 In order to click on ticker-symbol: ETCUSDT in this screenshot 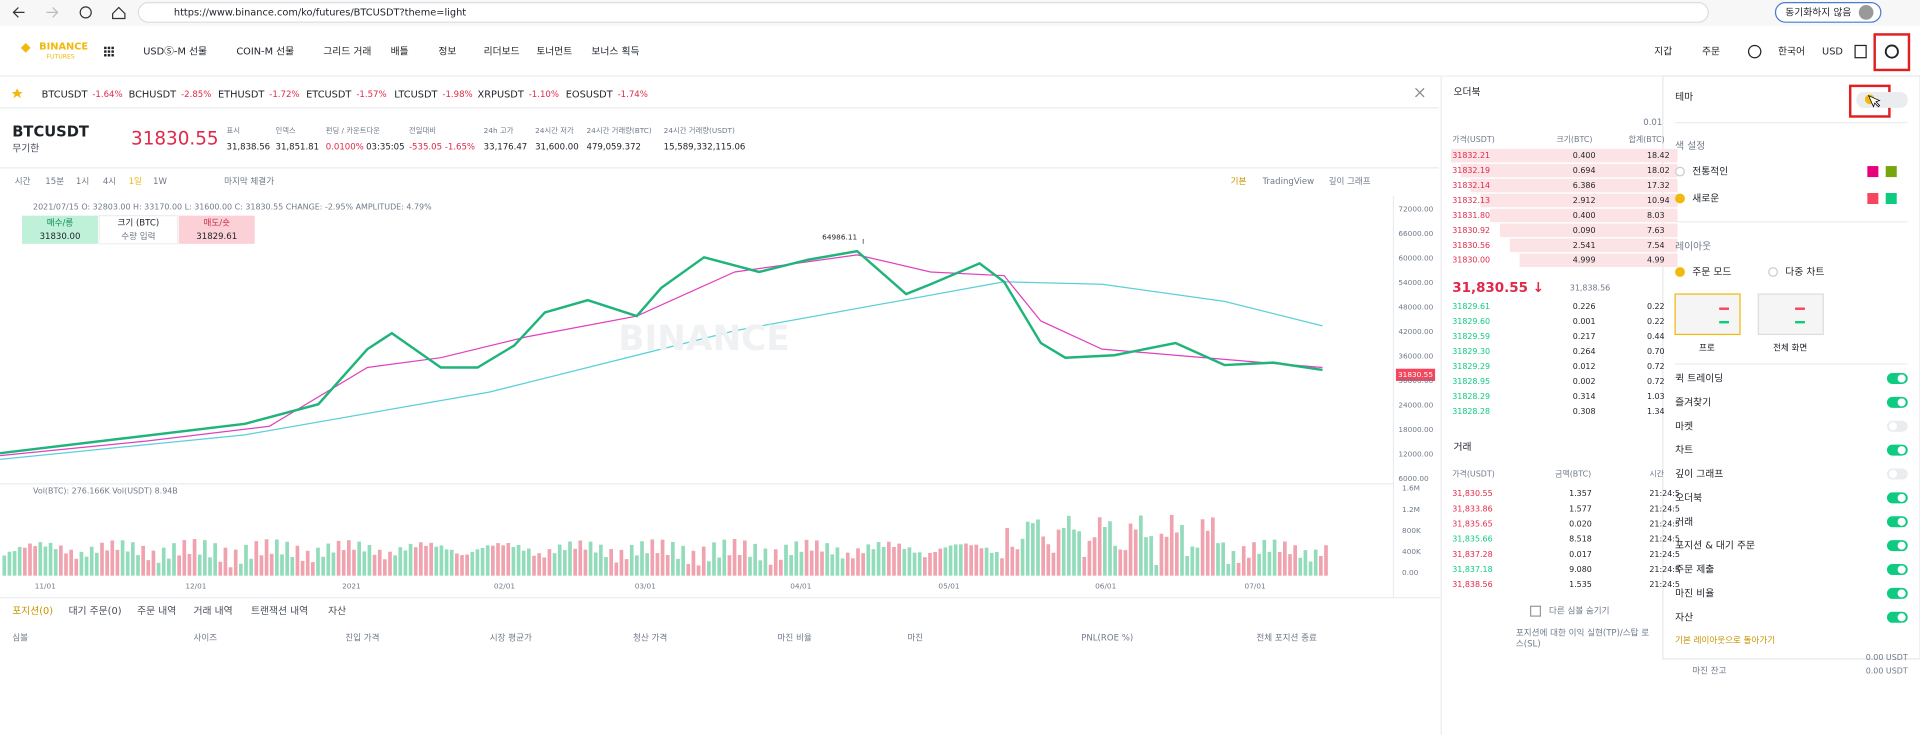, I will do `click(328, 94)`.